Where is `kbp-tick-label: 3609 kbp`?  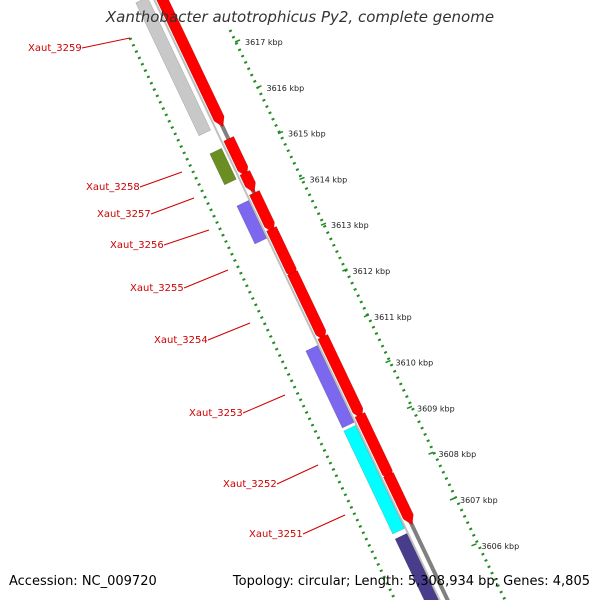
kbp-tick-label: 3609 kbp is located at coordinates (436, 408).